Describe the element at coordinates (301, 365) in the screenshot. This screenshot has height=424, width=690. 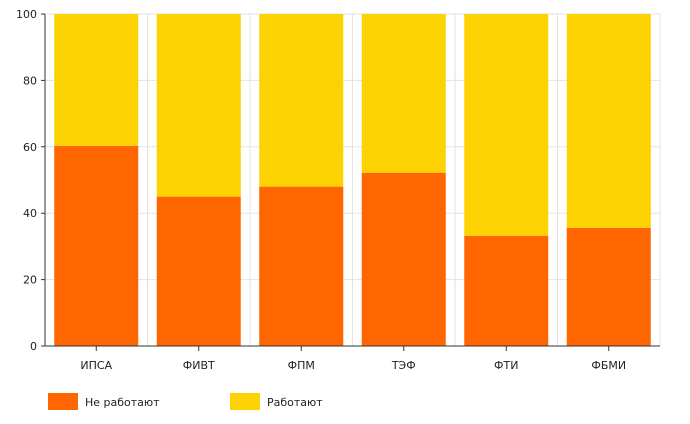
I see `x-tick-label: ФПМ` at that location.